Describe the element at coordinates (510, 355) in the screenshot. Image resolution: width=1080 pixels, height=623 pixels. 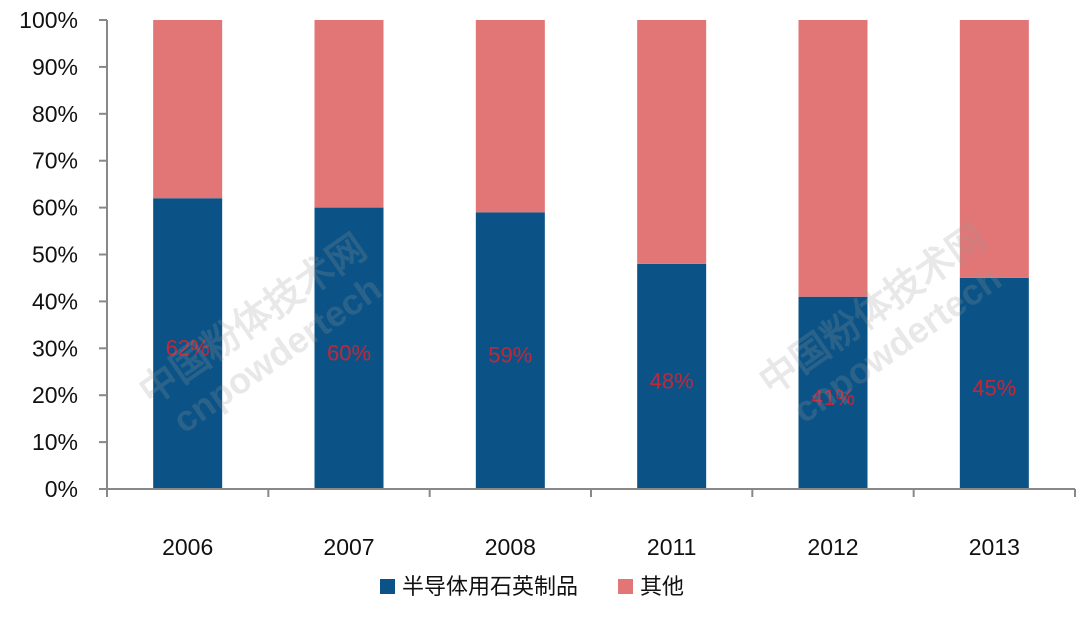
I see `data-label: 59%` at that location.